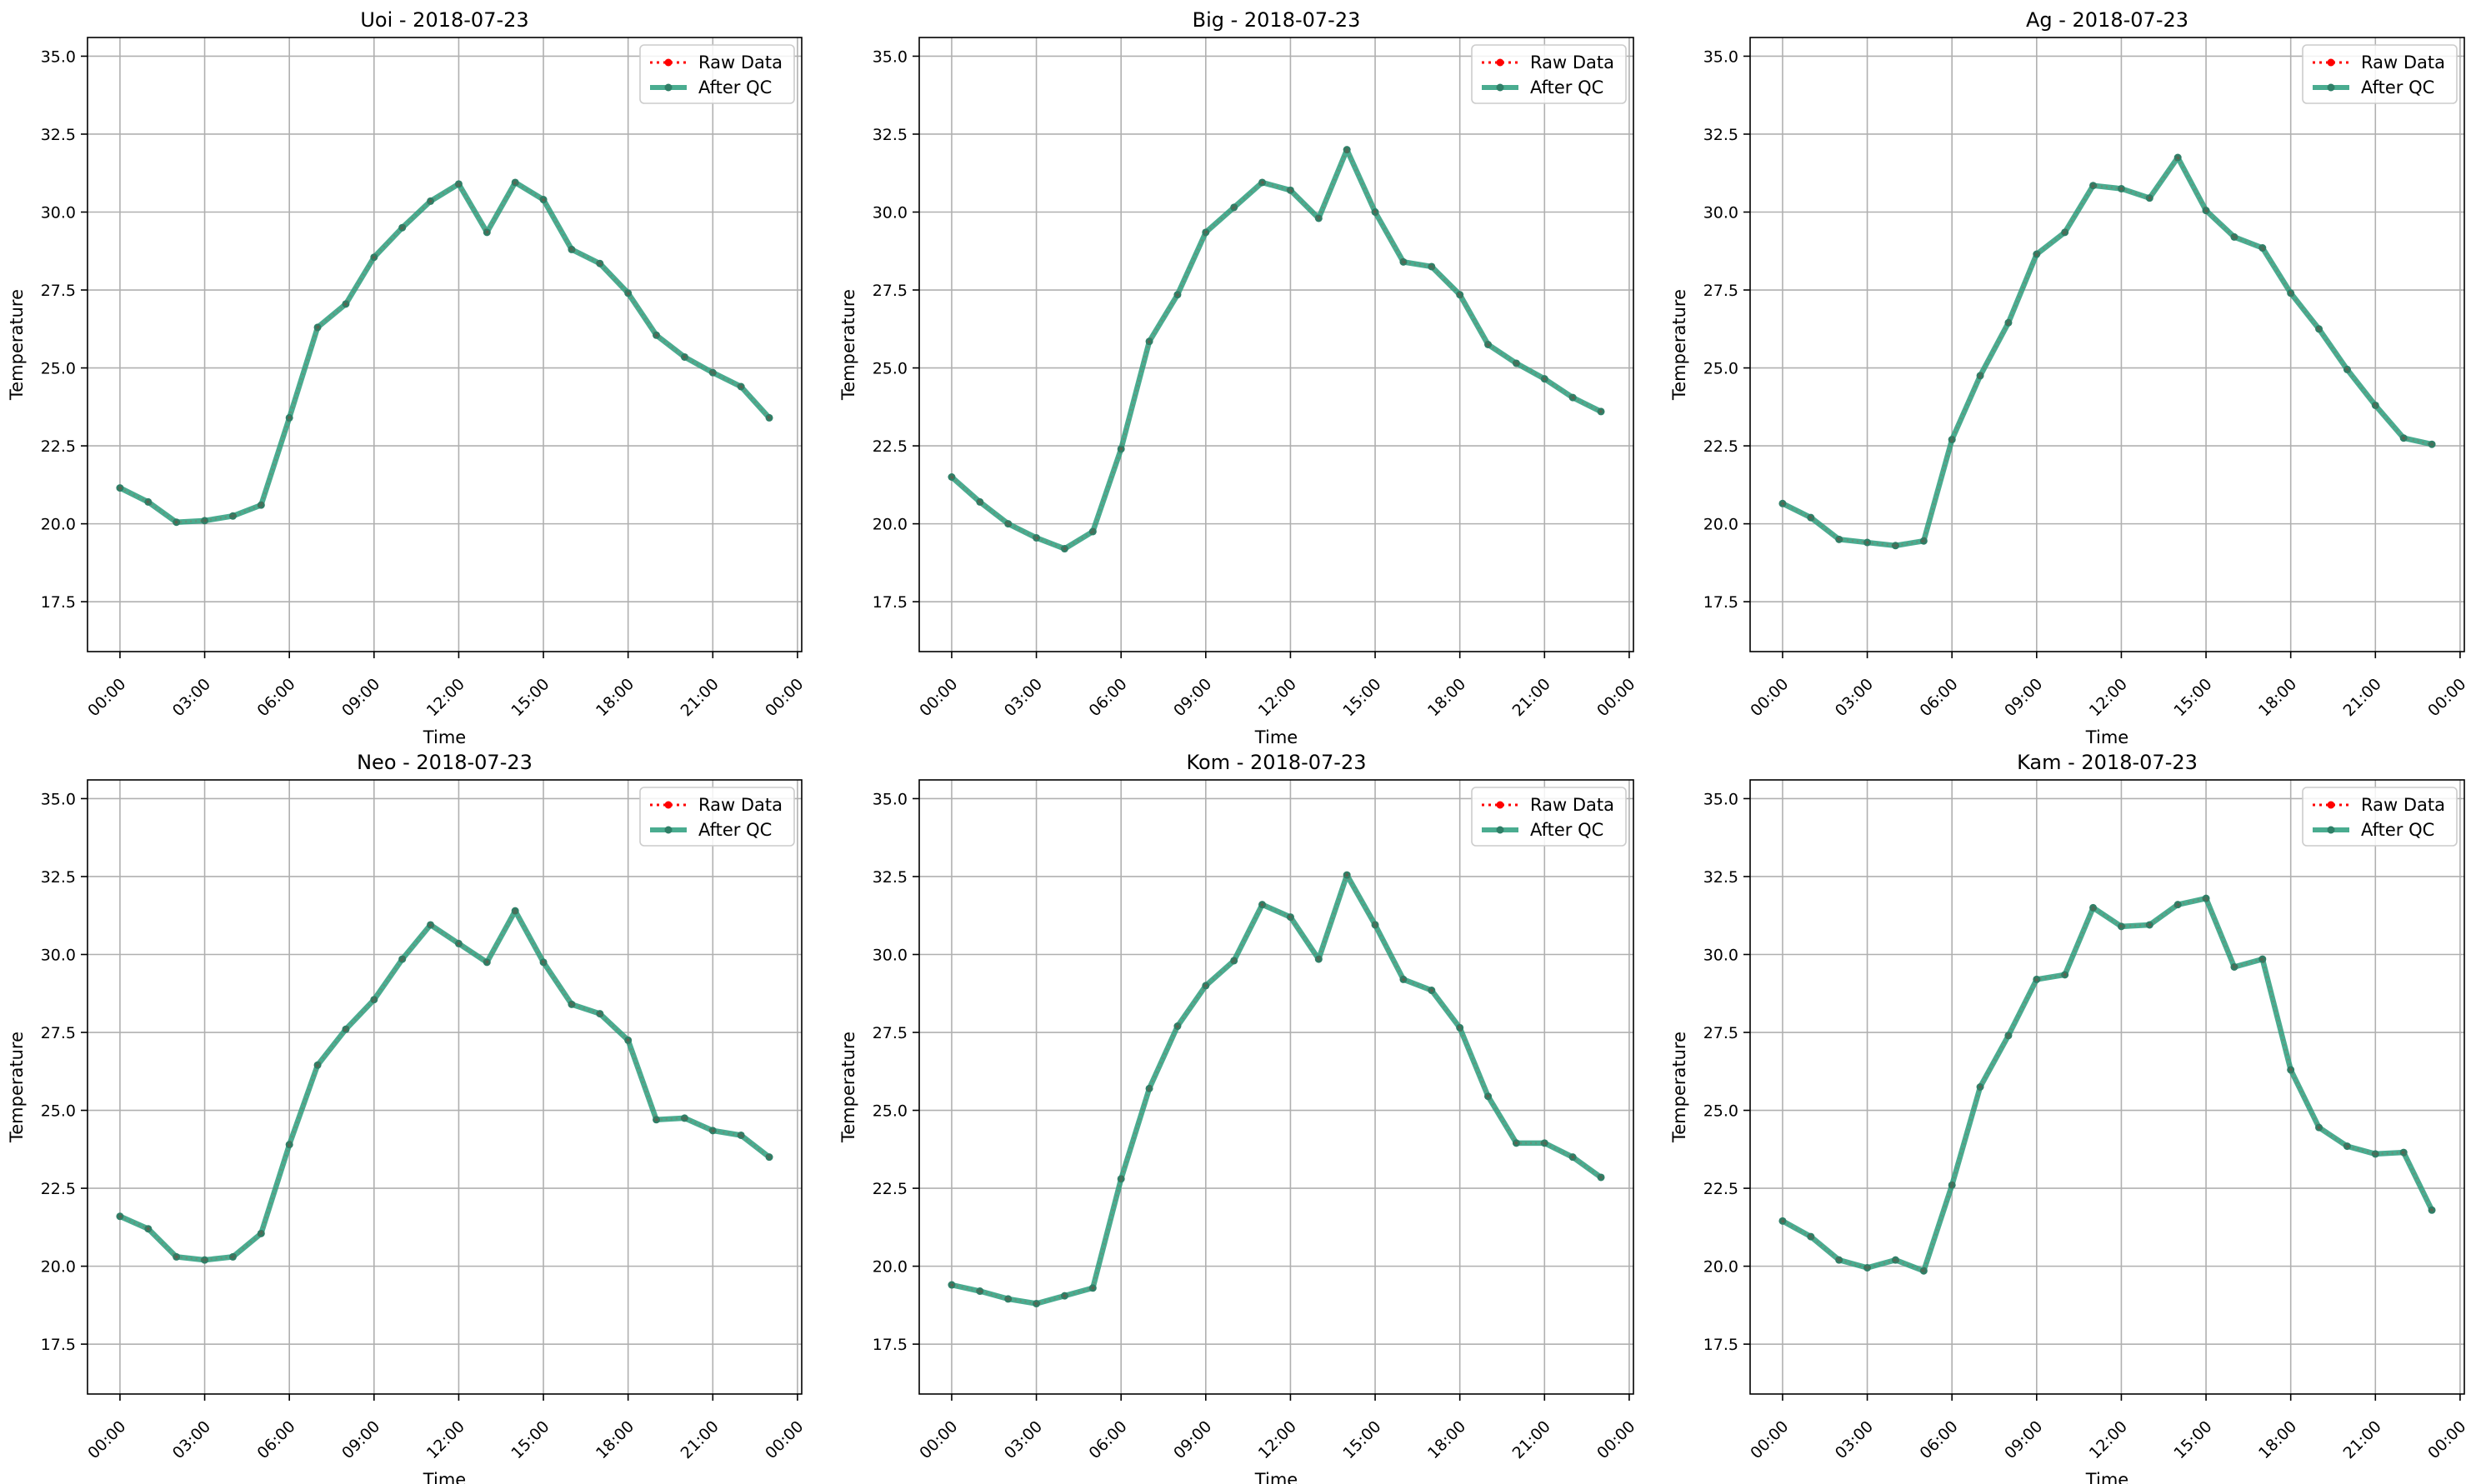 This screenshot has width=2486, height=1484. Describe the element at coordinates (891, 956) in the screenshot. I see `y-tick-label: 30.0` at that location.